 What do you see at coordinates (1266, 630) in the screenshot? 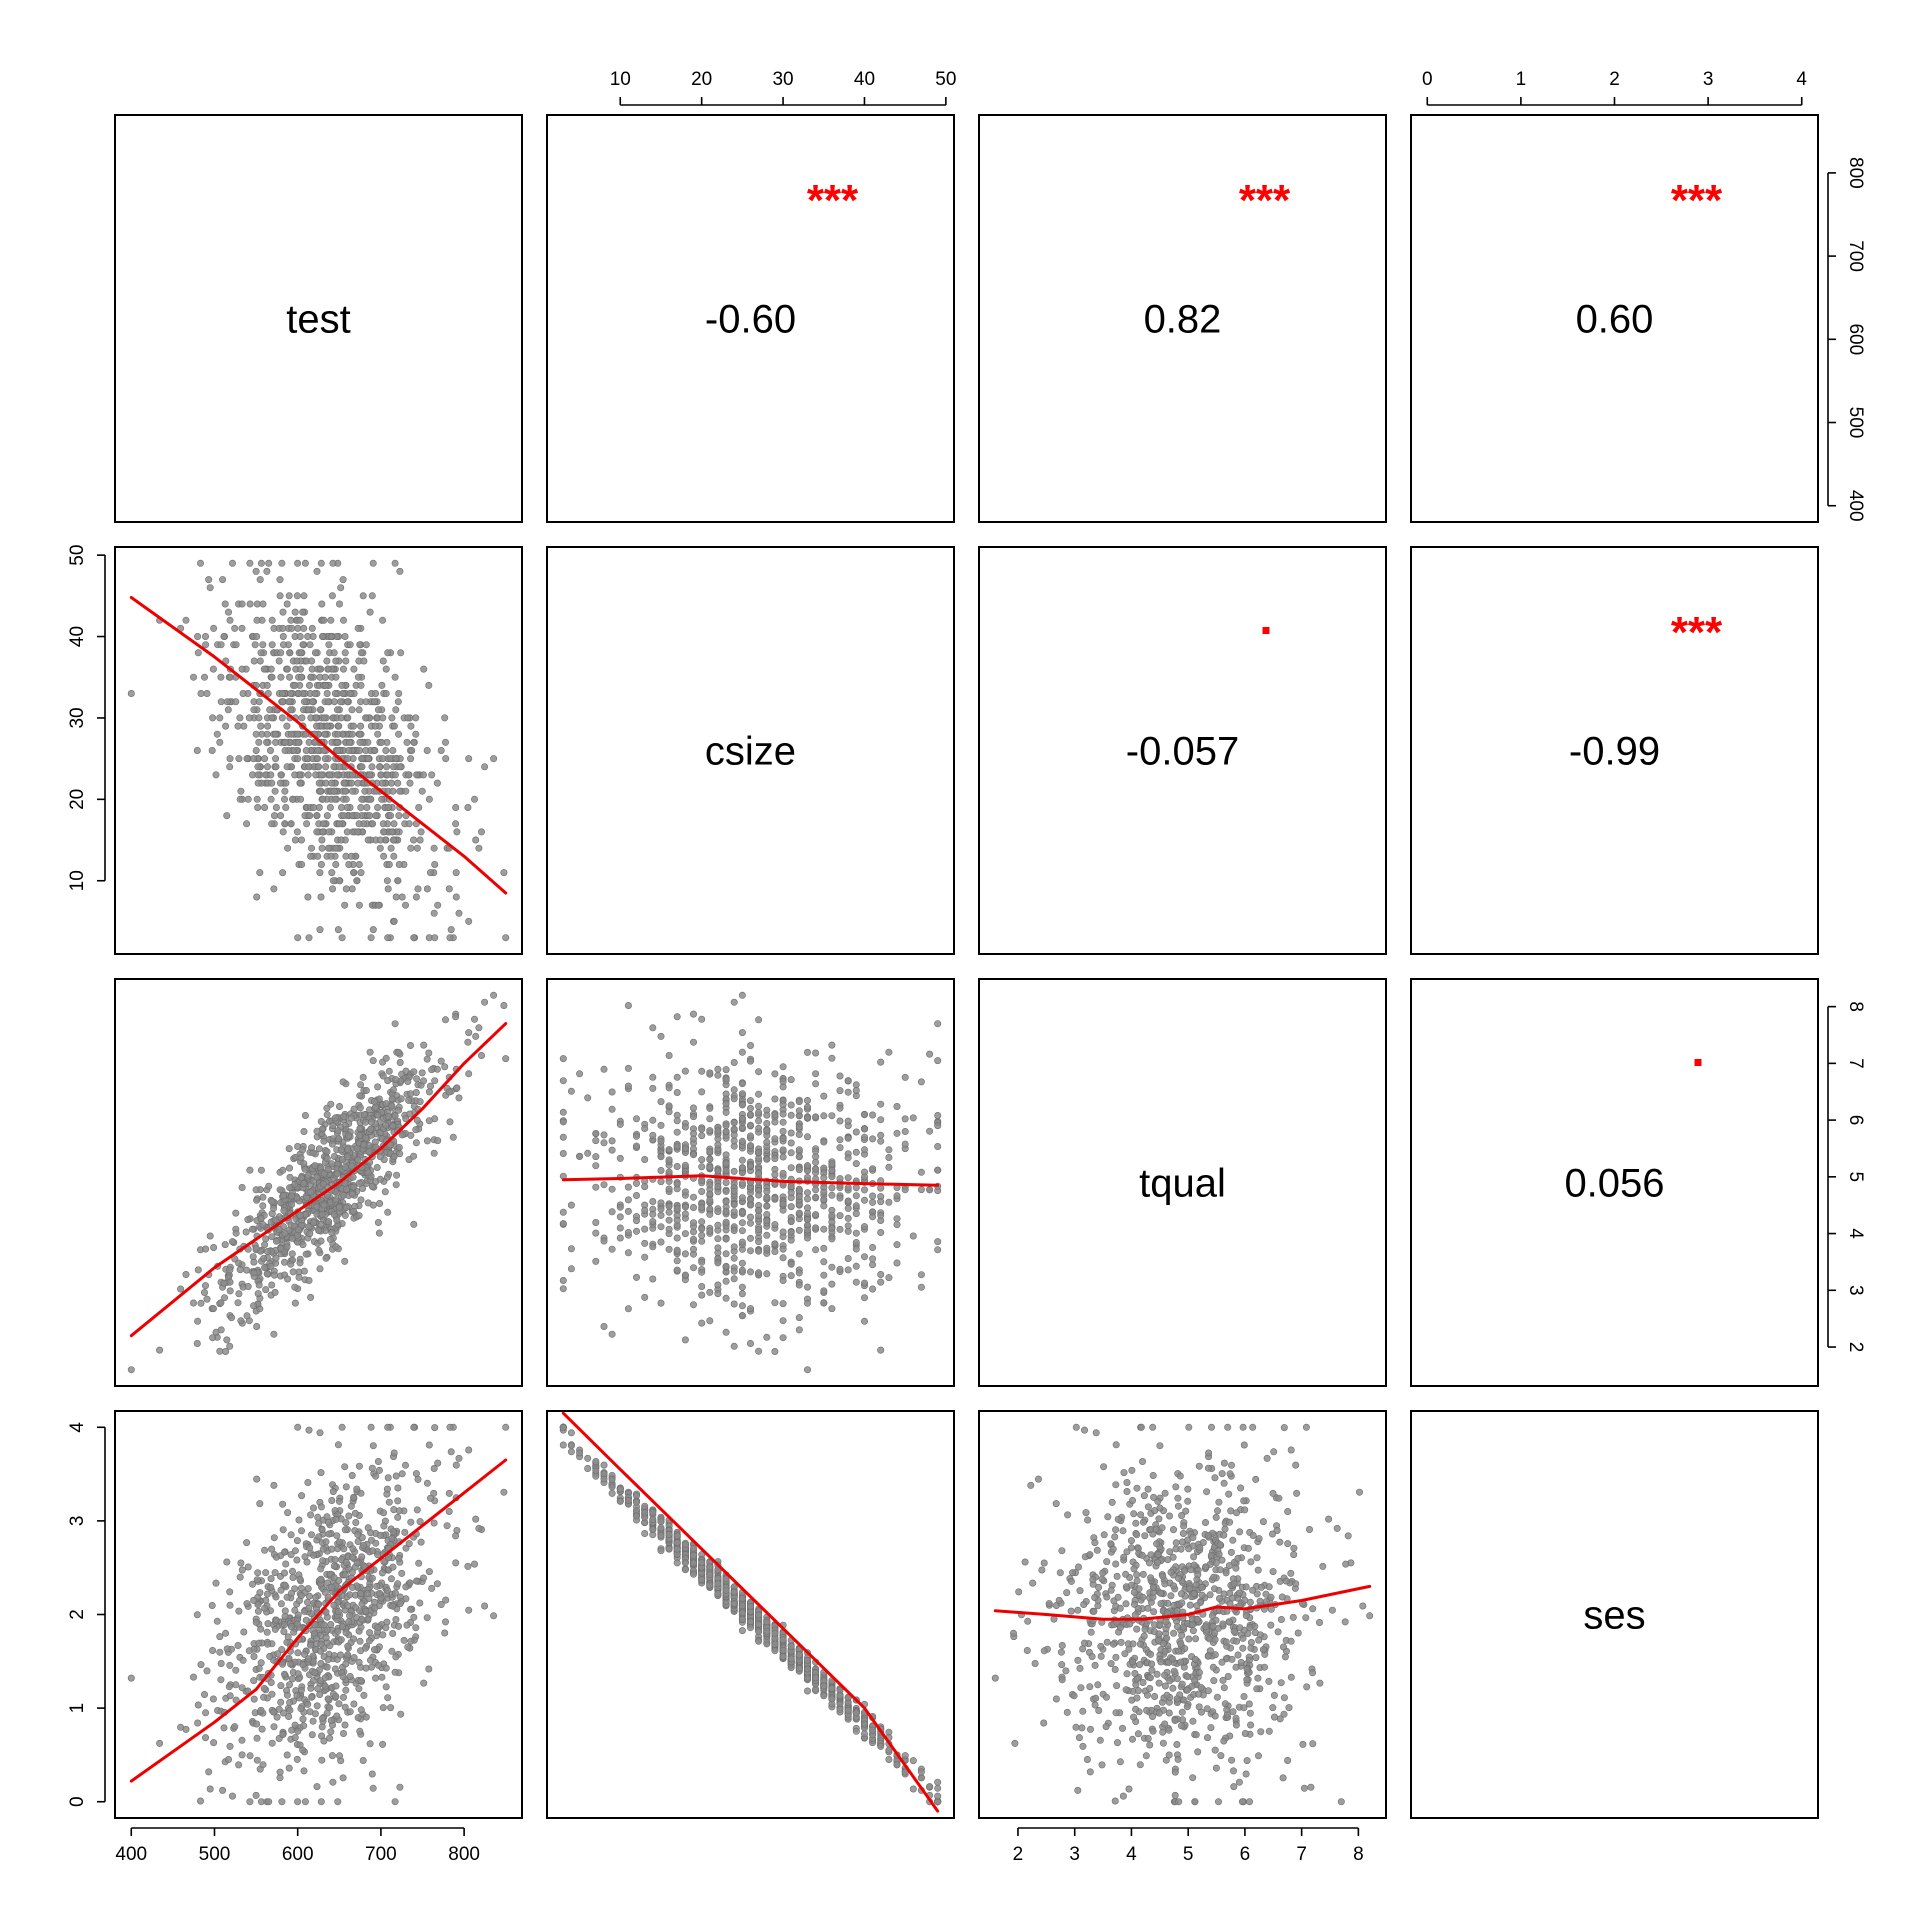
I see `significance-dot` at bounding box center [1266, 630].